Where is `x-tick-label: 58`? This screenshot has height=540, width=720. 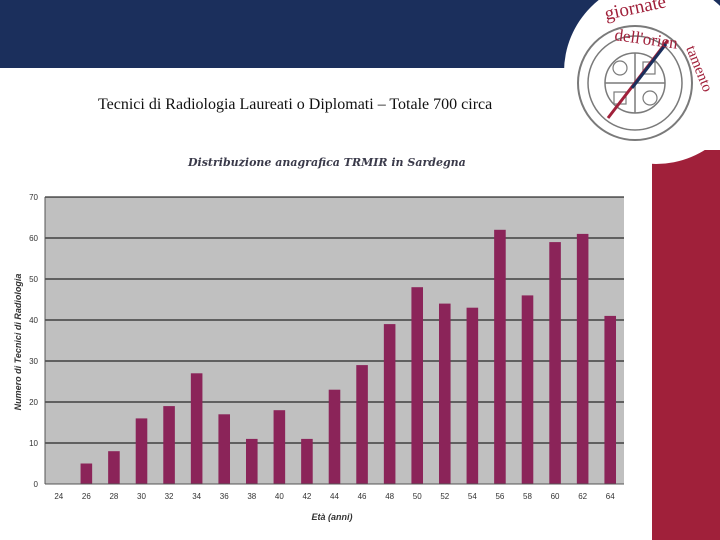
x-tick-label: 58 is located at coordinates (527, 496).